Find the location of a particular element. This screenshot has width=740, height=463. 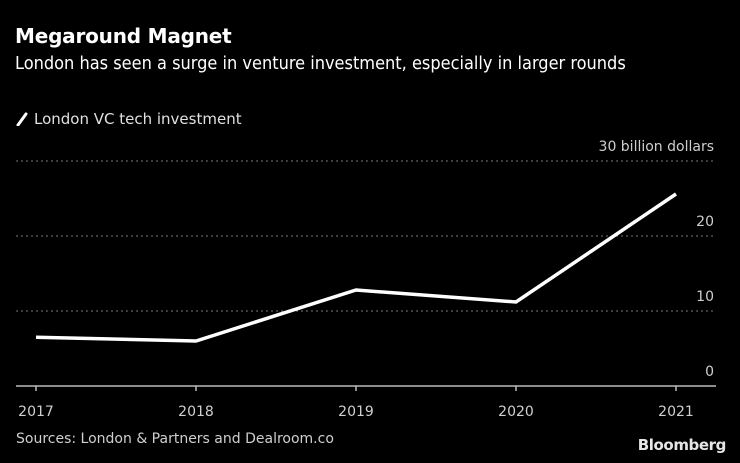

x-tick-label: 2020 is located at coordinates (516, 412).